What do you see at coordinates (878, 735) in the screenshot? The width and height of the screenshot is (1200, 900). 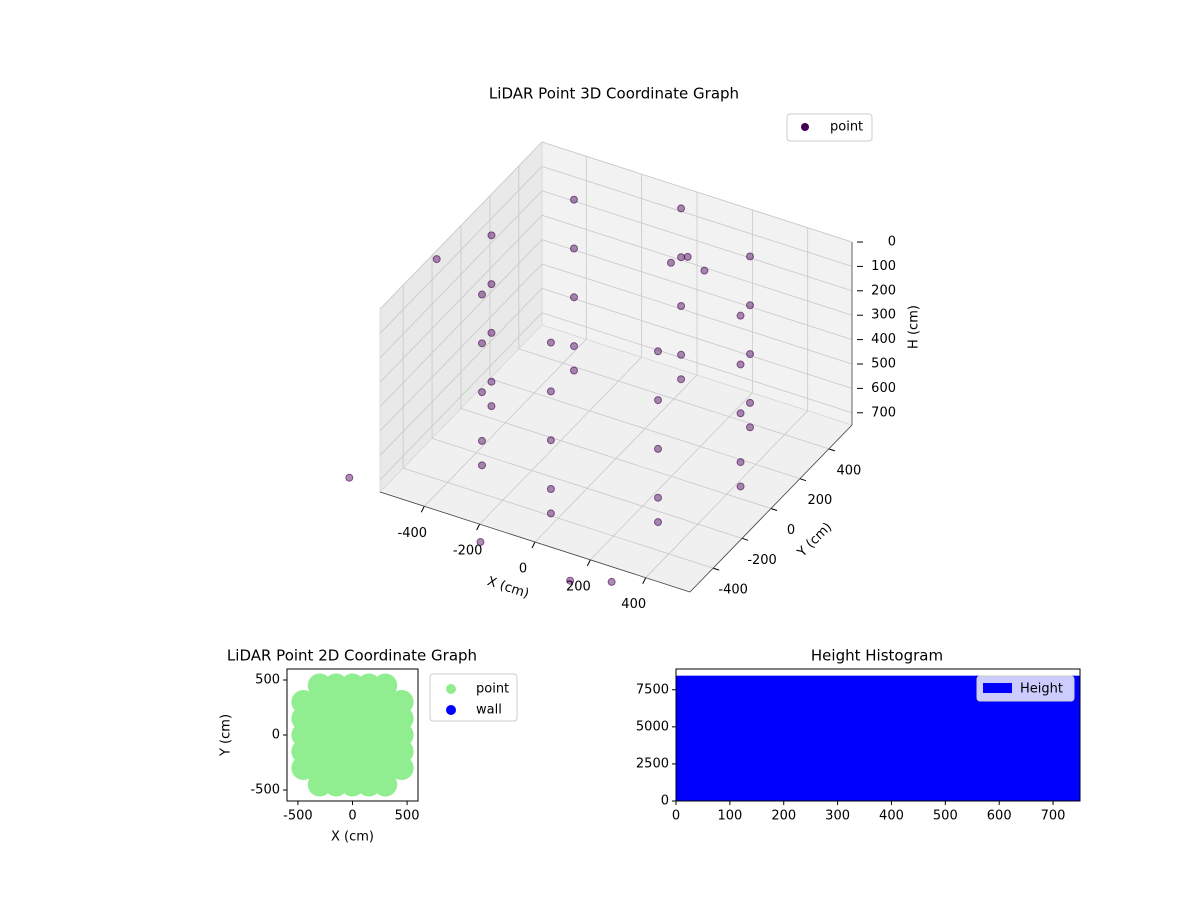 I see `axes-frame` at bounding box center [878, 735].